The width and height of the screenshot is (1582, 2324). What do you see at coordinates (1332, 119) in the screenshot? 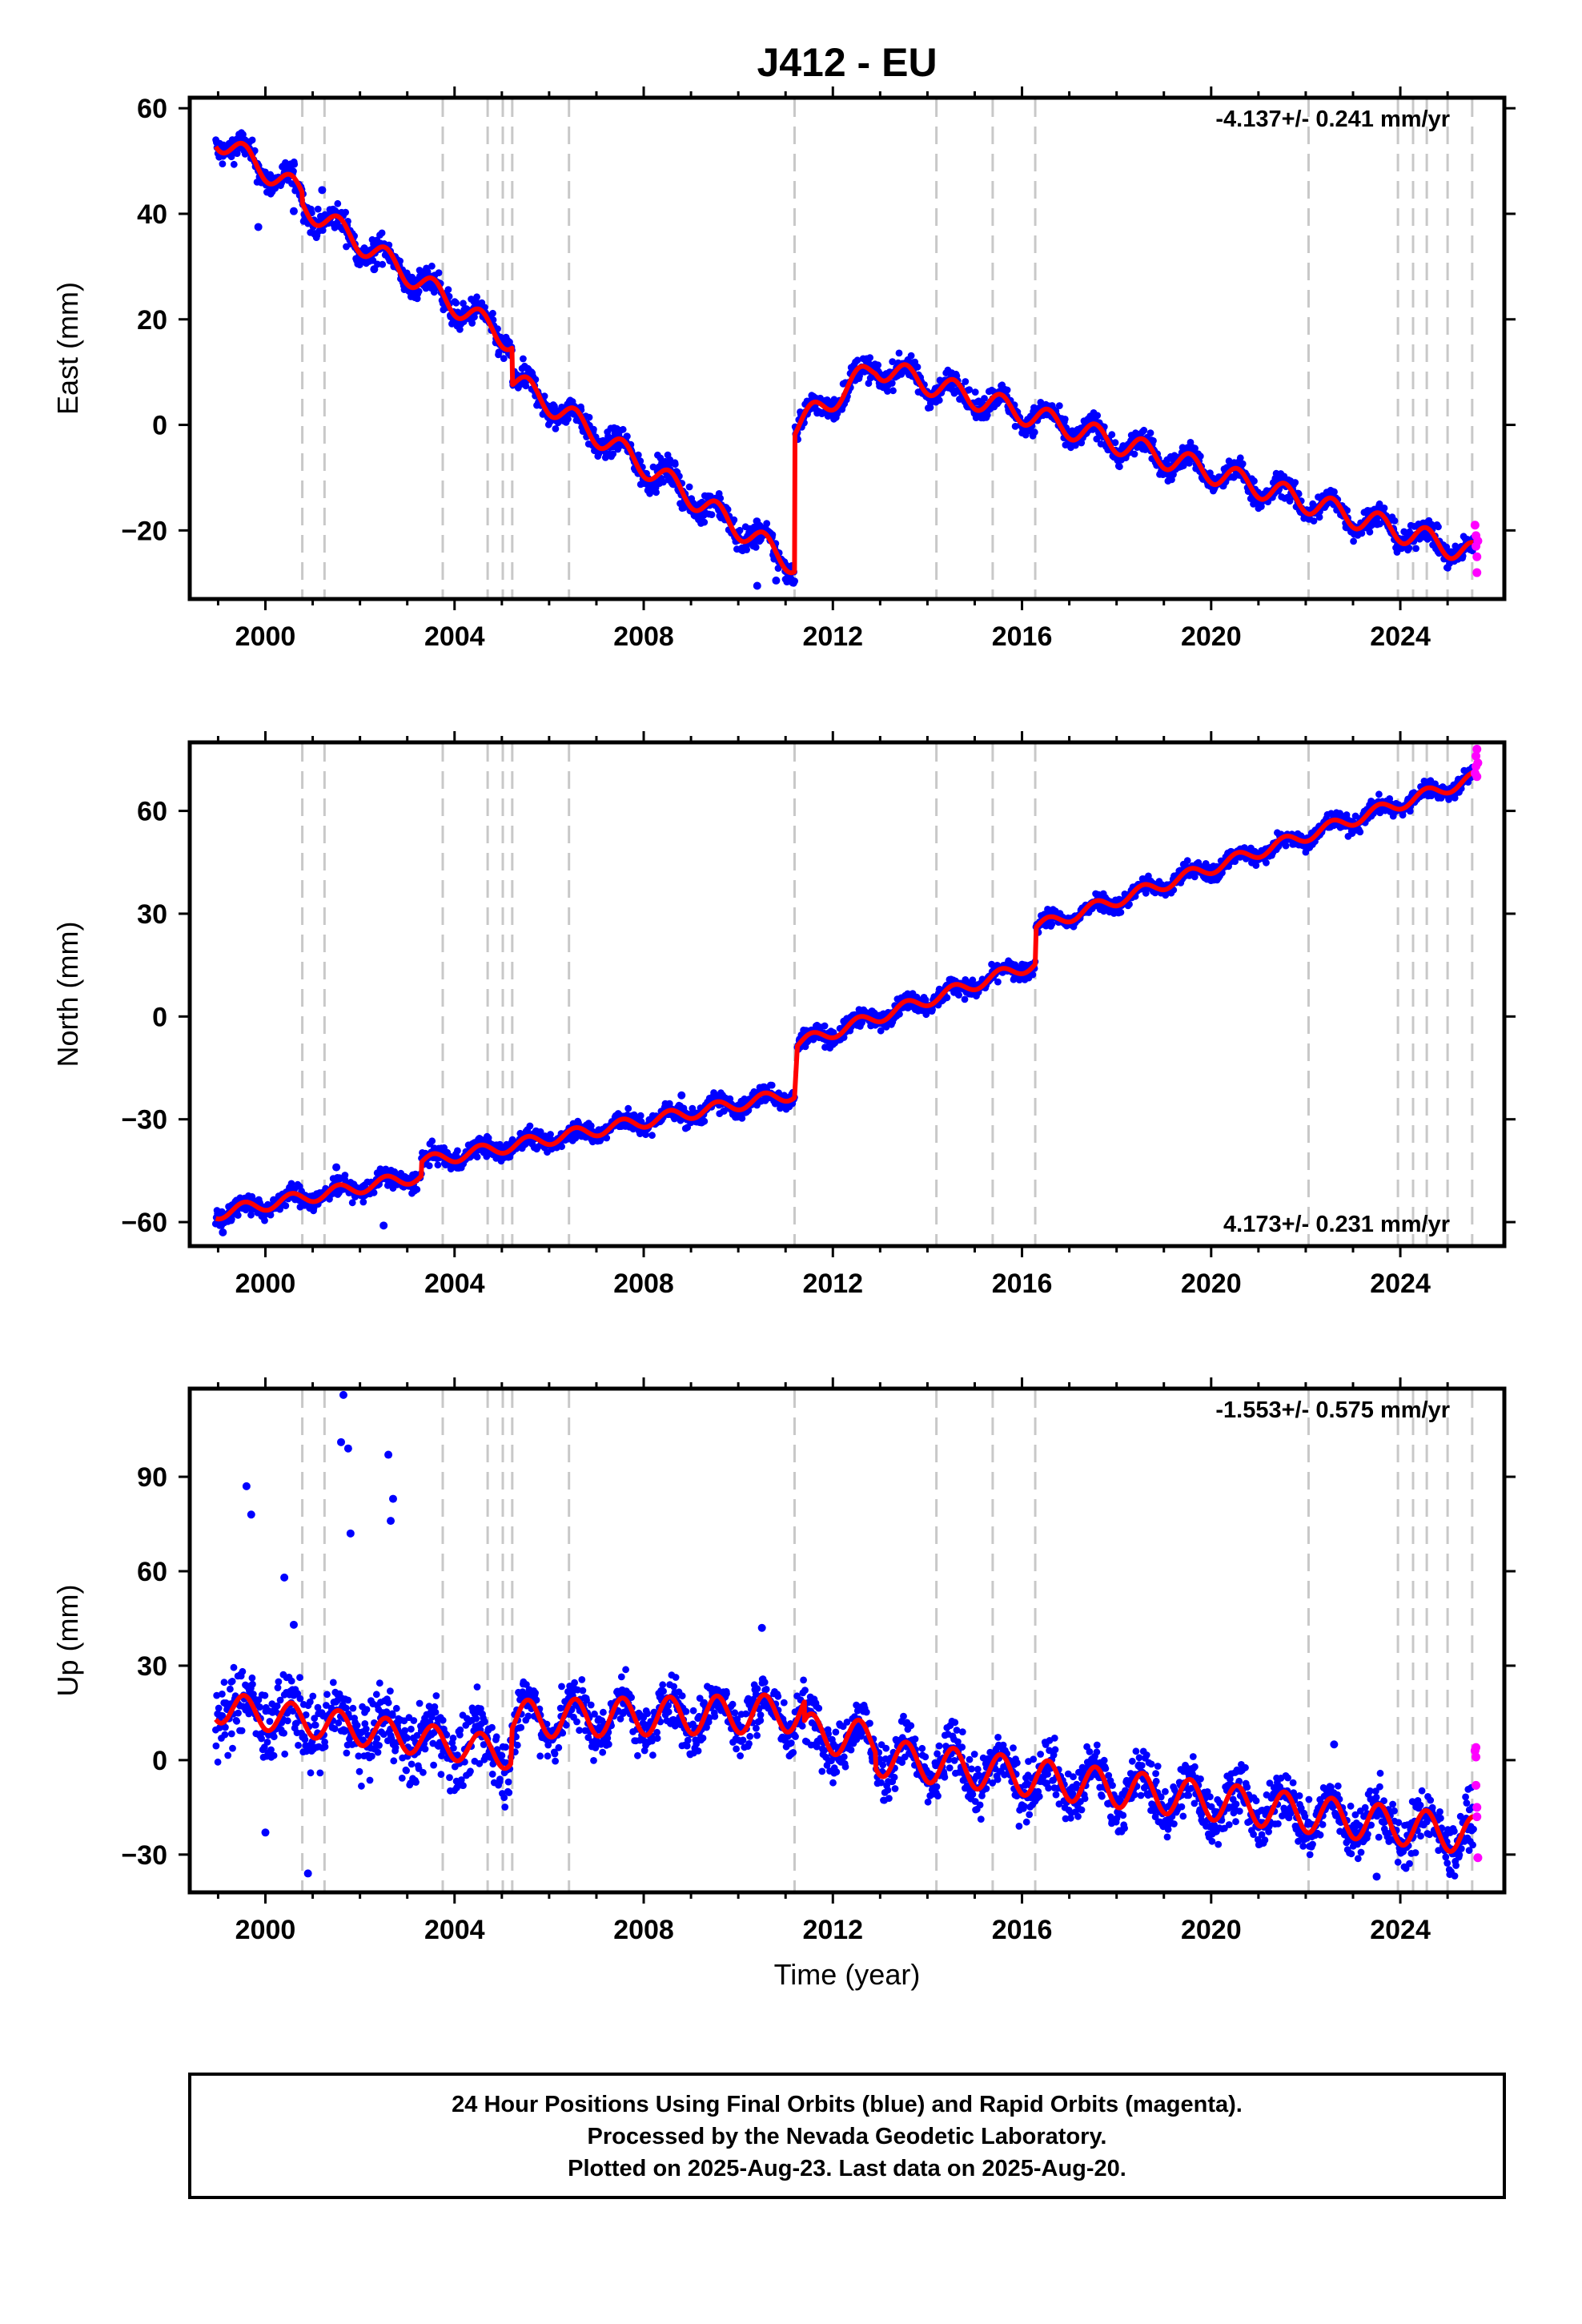
I see `rate-annotation: -4.137+/- 0.241 mm/yr` at bounding box center [1332, 119].